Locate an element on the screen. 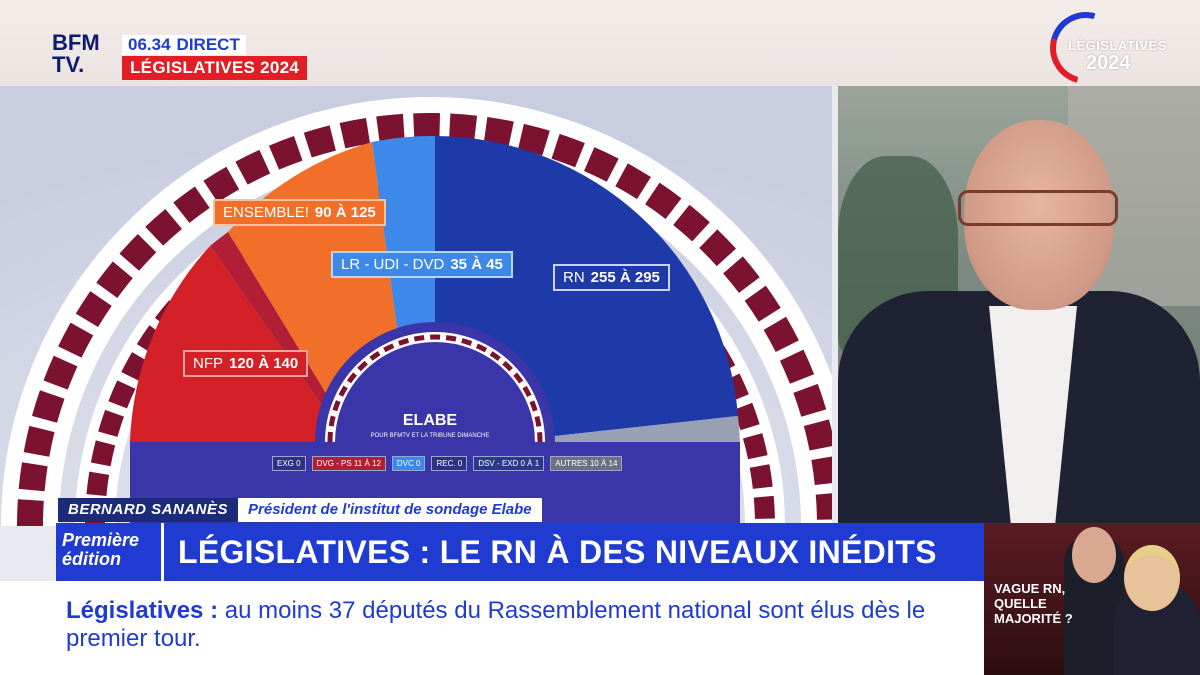 Image resolution: width=1200 pixels, height=675 pixels. direct-label: DIRECT is located at coordinates (208, 44).